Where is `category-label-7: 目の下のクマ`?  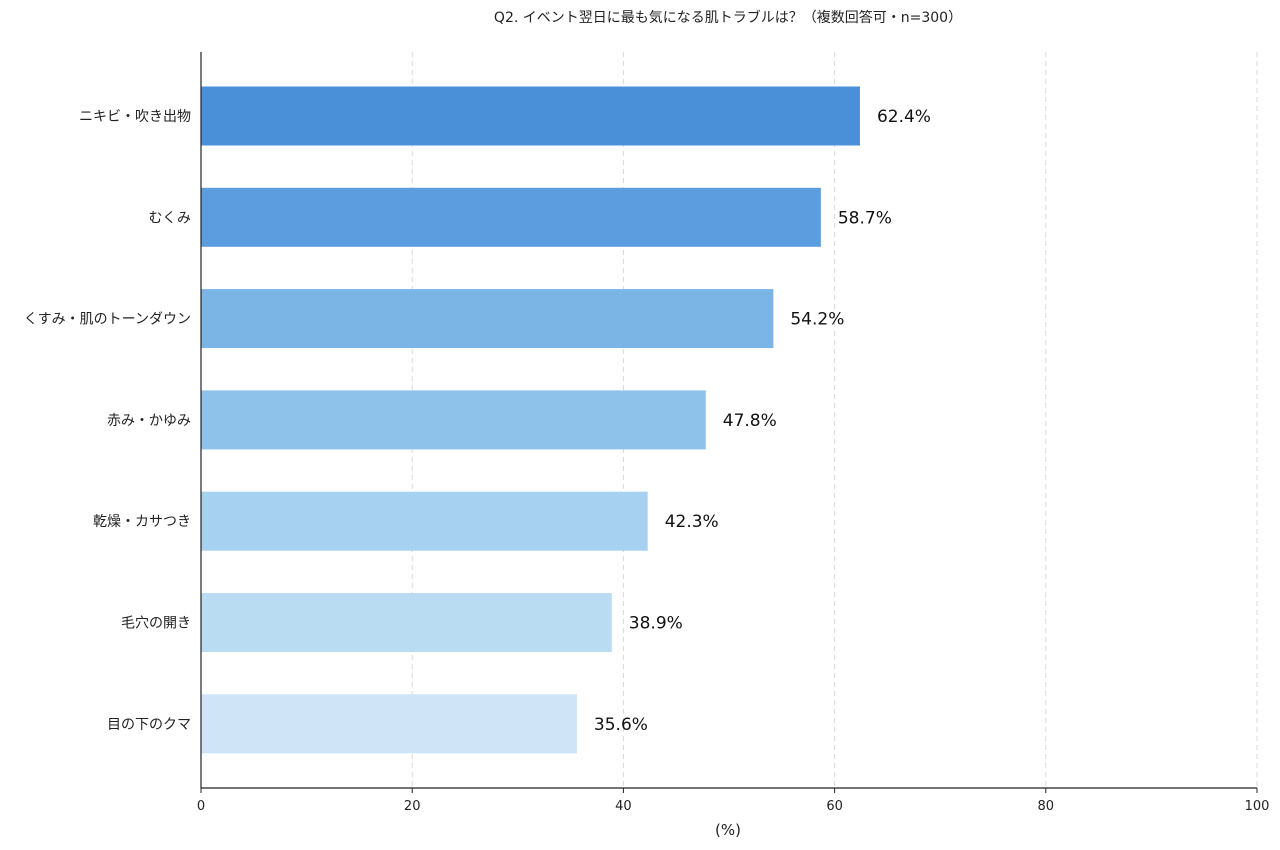 category-label-7: 目の下のクマ is located at coordinates (149, 725).